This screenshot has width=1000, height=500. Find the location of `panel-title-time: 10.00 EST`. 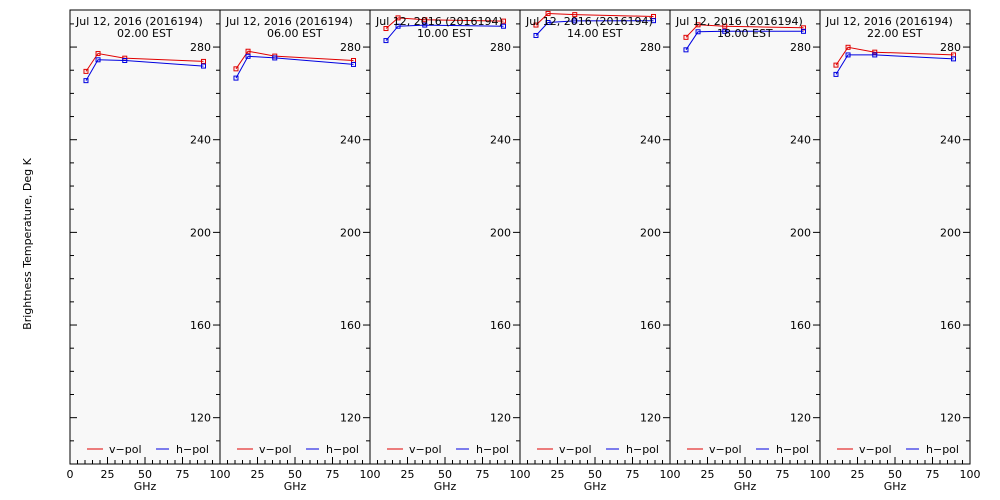

panel-title-time: 10.00 EST is located at coordinates (445, 33).